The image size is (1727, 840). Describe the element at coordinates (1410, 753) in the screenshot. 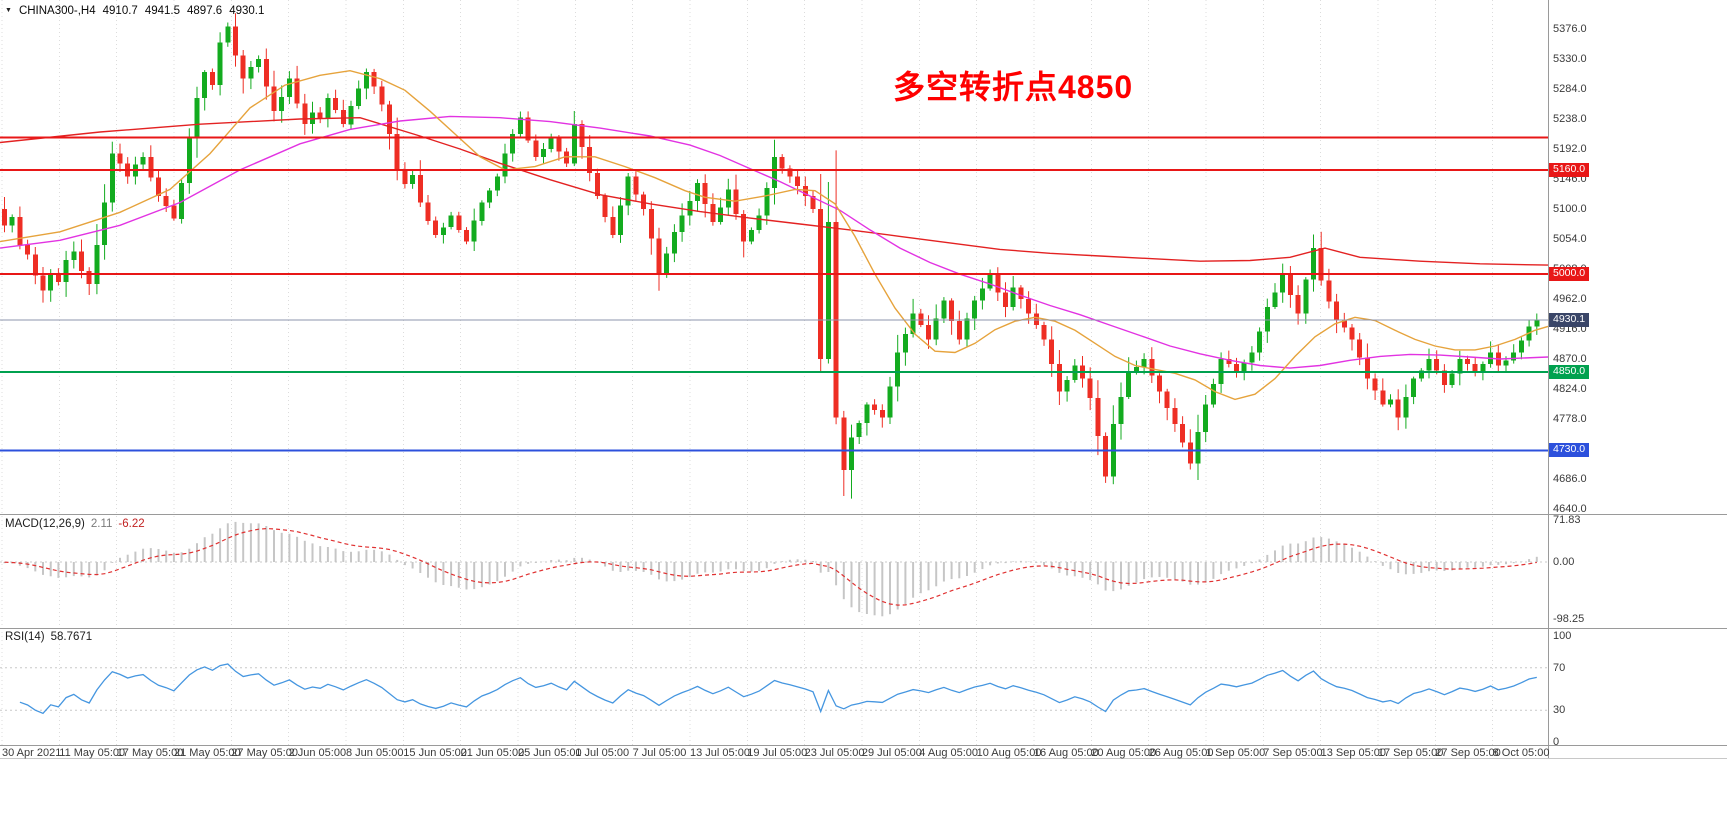

I see `date-label: 17 Sep 05:00` at that location.